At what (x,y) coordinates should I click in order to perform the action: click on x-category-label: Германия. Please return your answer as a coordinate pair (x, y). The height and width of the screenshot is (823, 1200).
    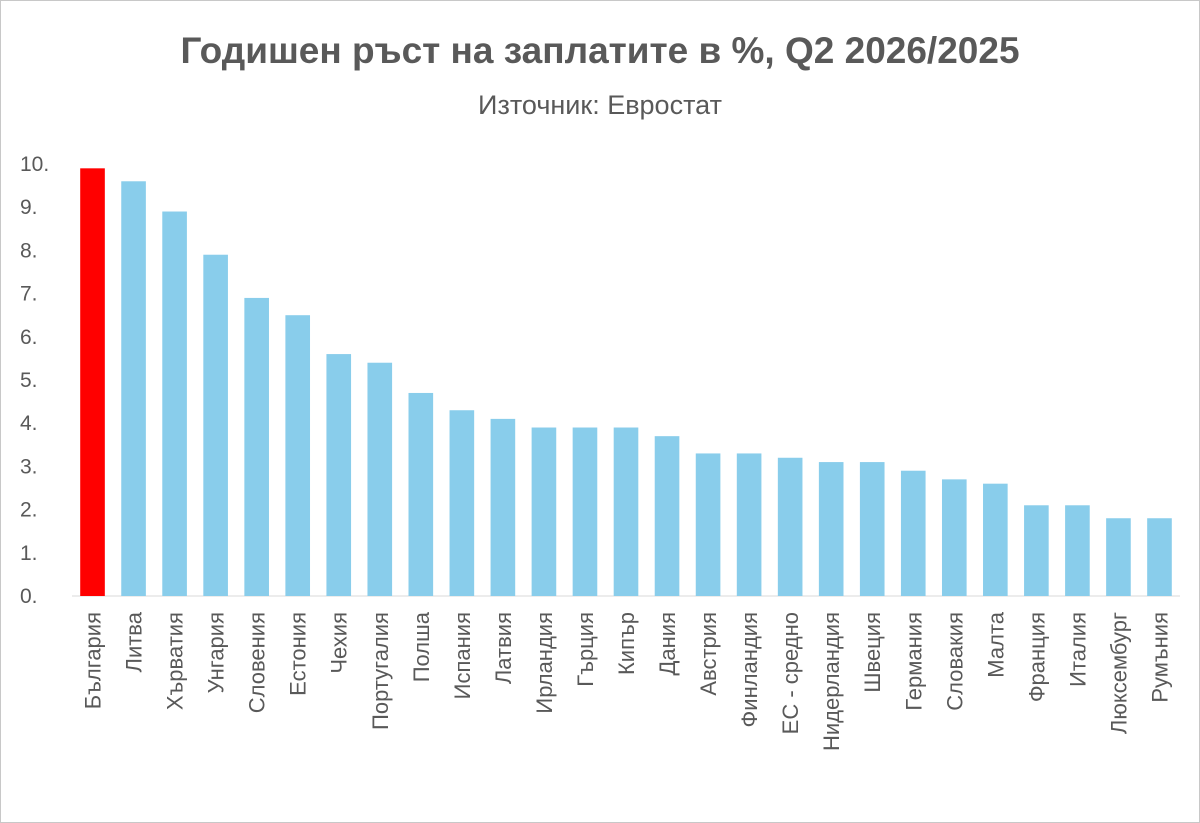
    Looking at the image, I should click on (913, 661).